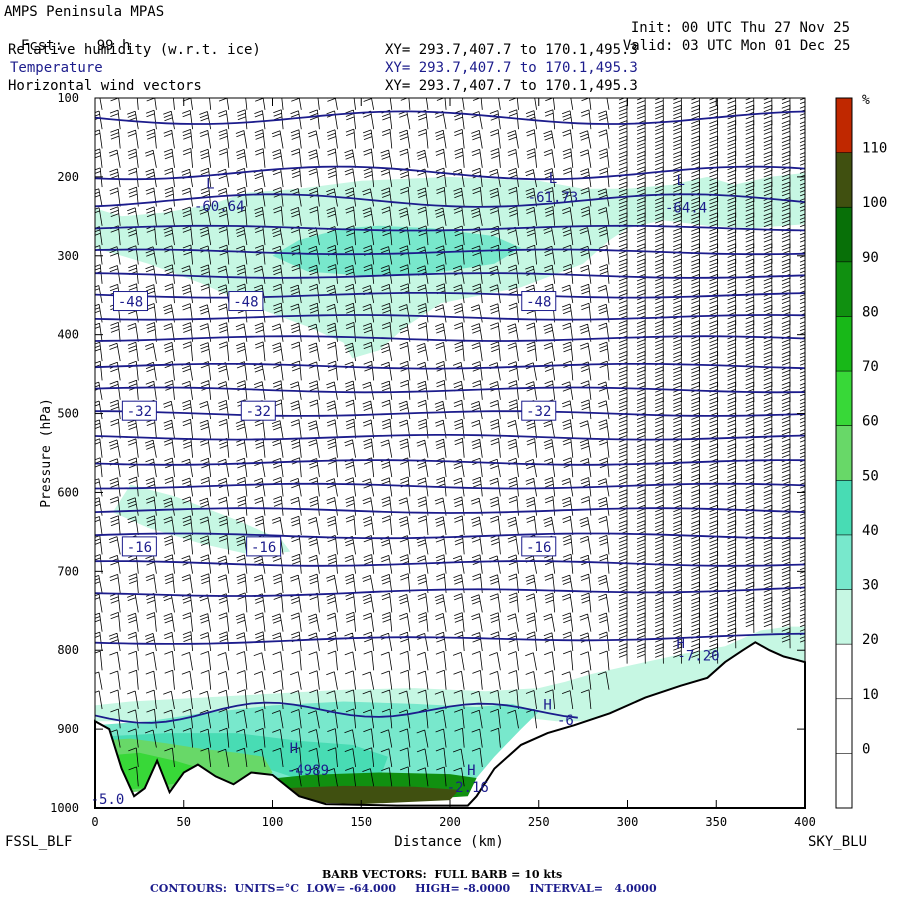  Describe the element at coordinates (866, 749) in the screenshot. I see `colorbar-label: 0` at that location.